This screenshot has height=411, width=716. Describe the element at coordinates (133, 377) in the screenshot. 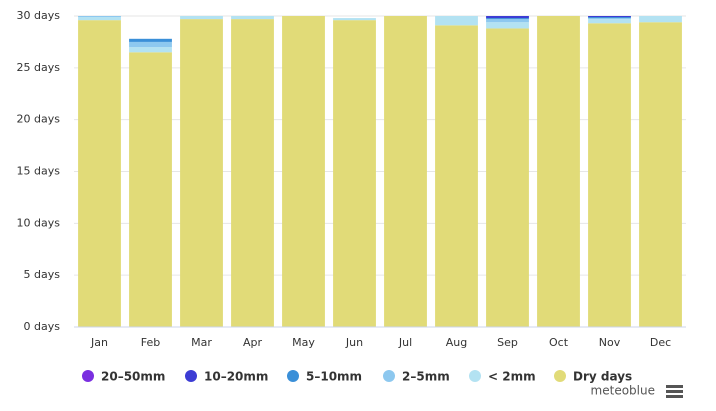

I see `legend-label: 20–50mm` at that location.